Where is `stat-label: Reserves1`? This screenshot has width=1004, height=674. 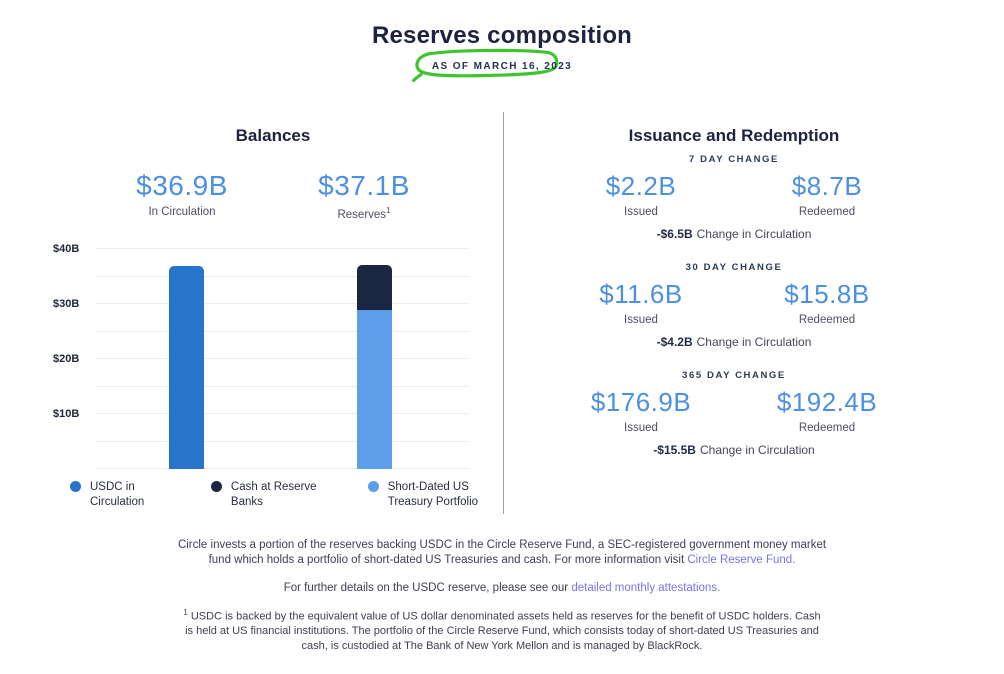 stat-label: Reserves1 is located at coordinates (364, 213).